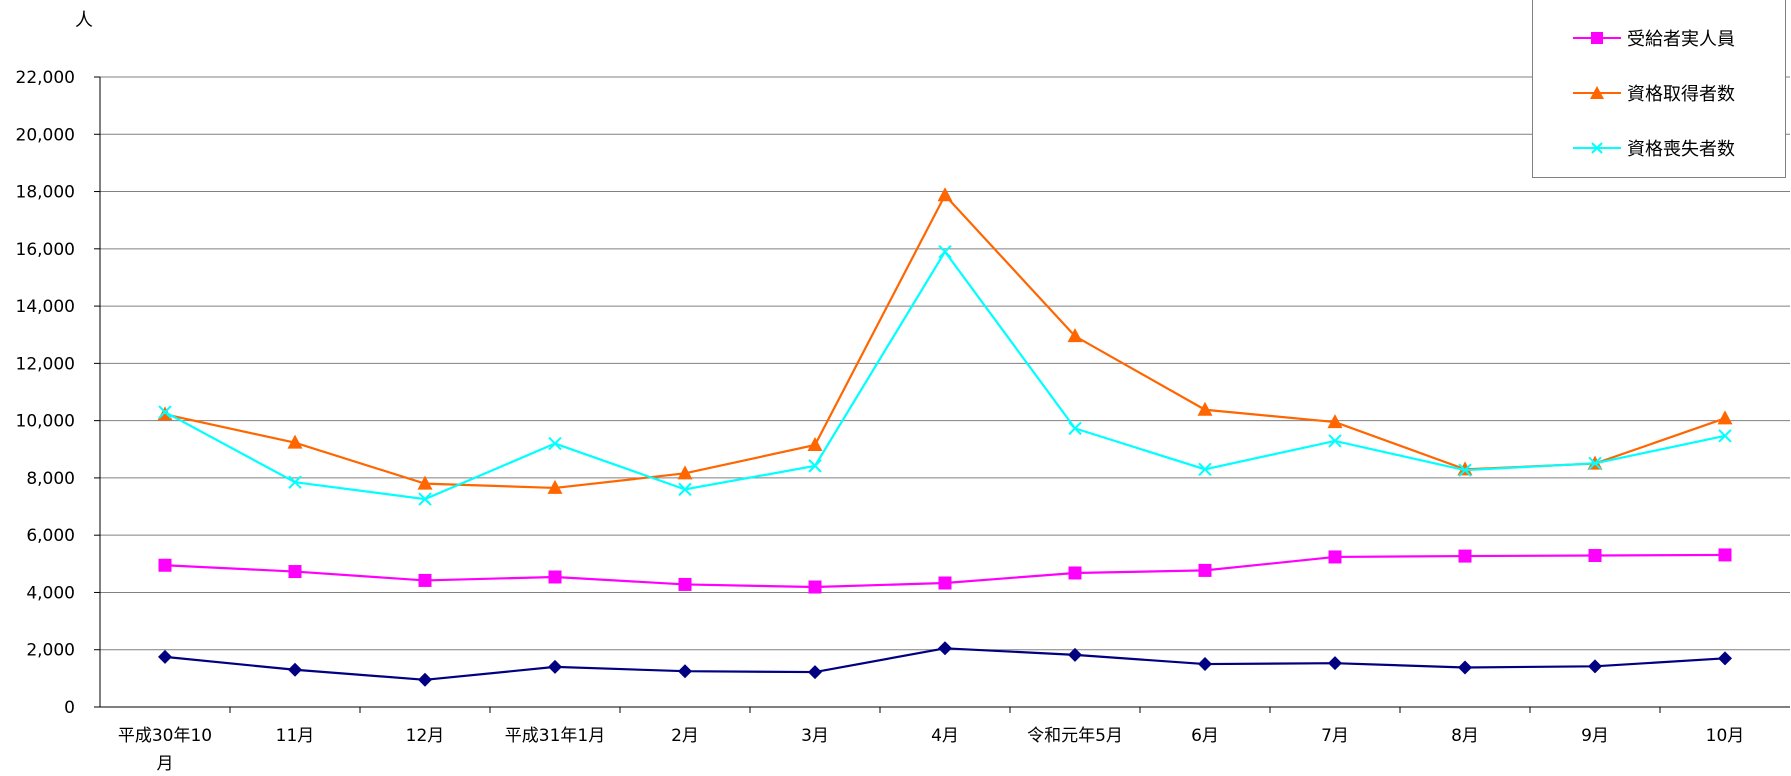 The height and width of the screenshot is (776, 1791). I want to click on legend: 受給者実人員 資格取得者数 資格喪失者数, so click(1659, 89).